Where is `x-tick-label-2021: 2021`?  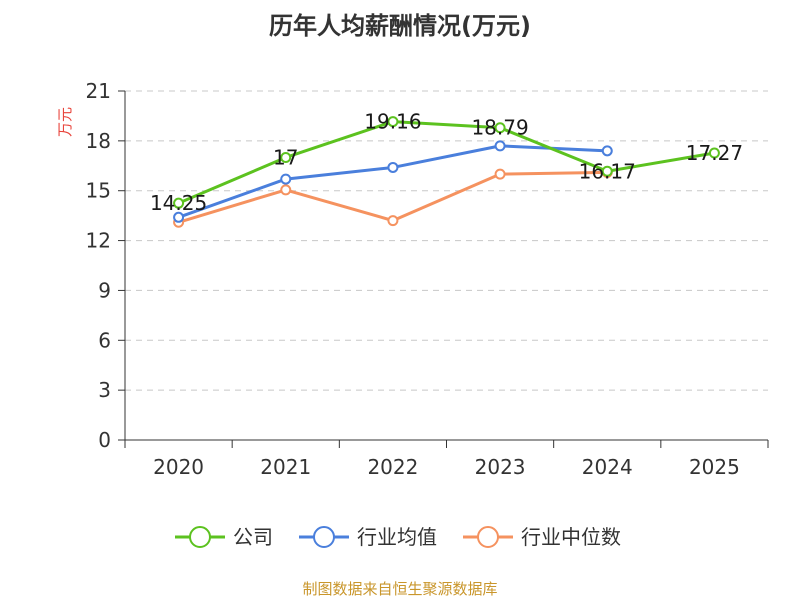 x-tick-label-2021: 2021 is located at coordinates (285, 467).